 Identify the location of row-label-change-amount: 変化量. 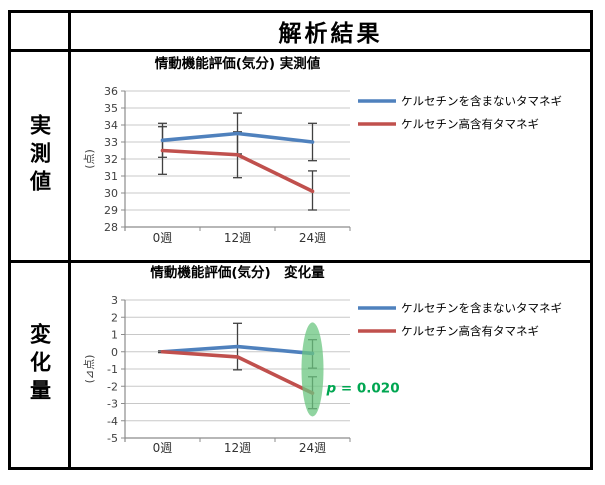
(39, 365).